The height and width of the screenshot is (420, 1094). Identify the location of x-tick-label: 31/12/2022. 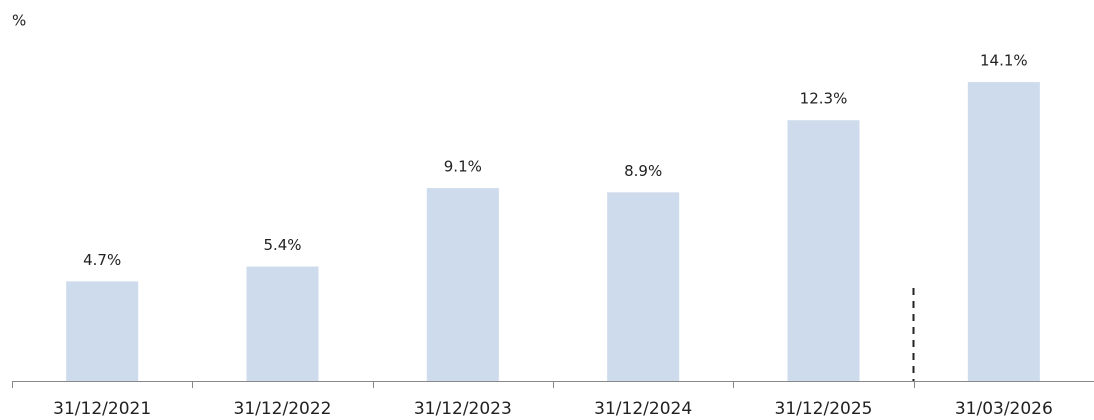
(283, 409).